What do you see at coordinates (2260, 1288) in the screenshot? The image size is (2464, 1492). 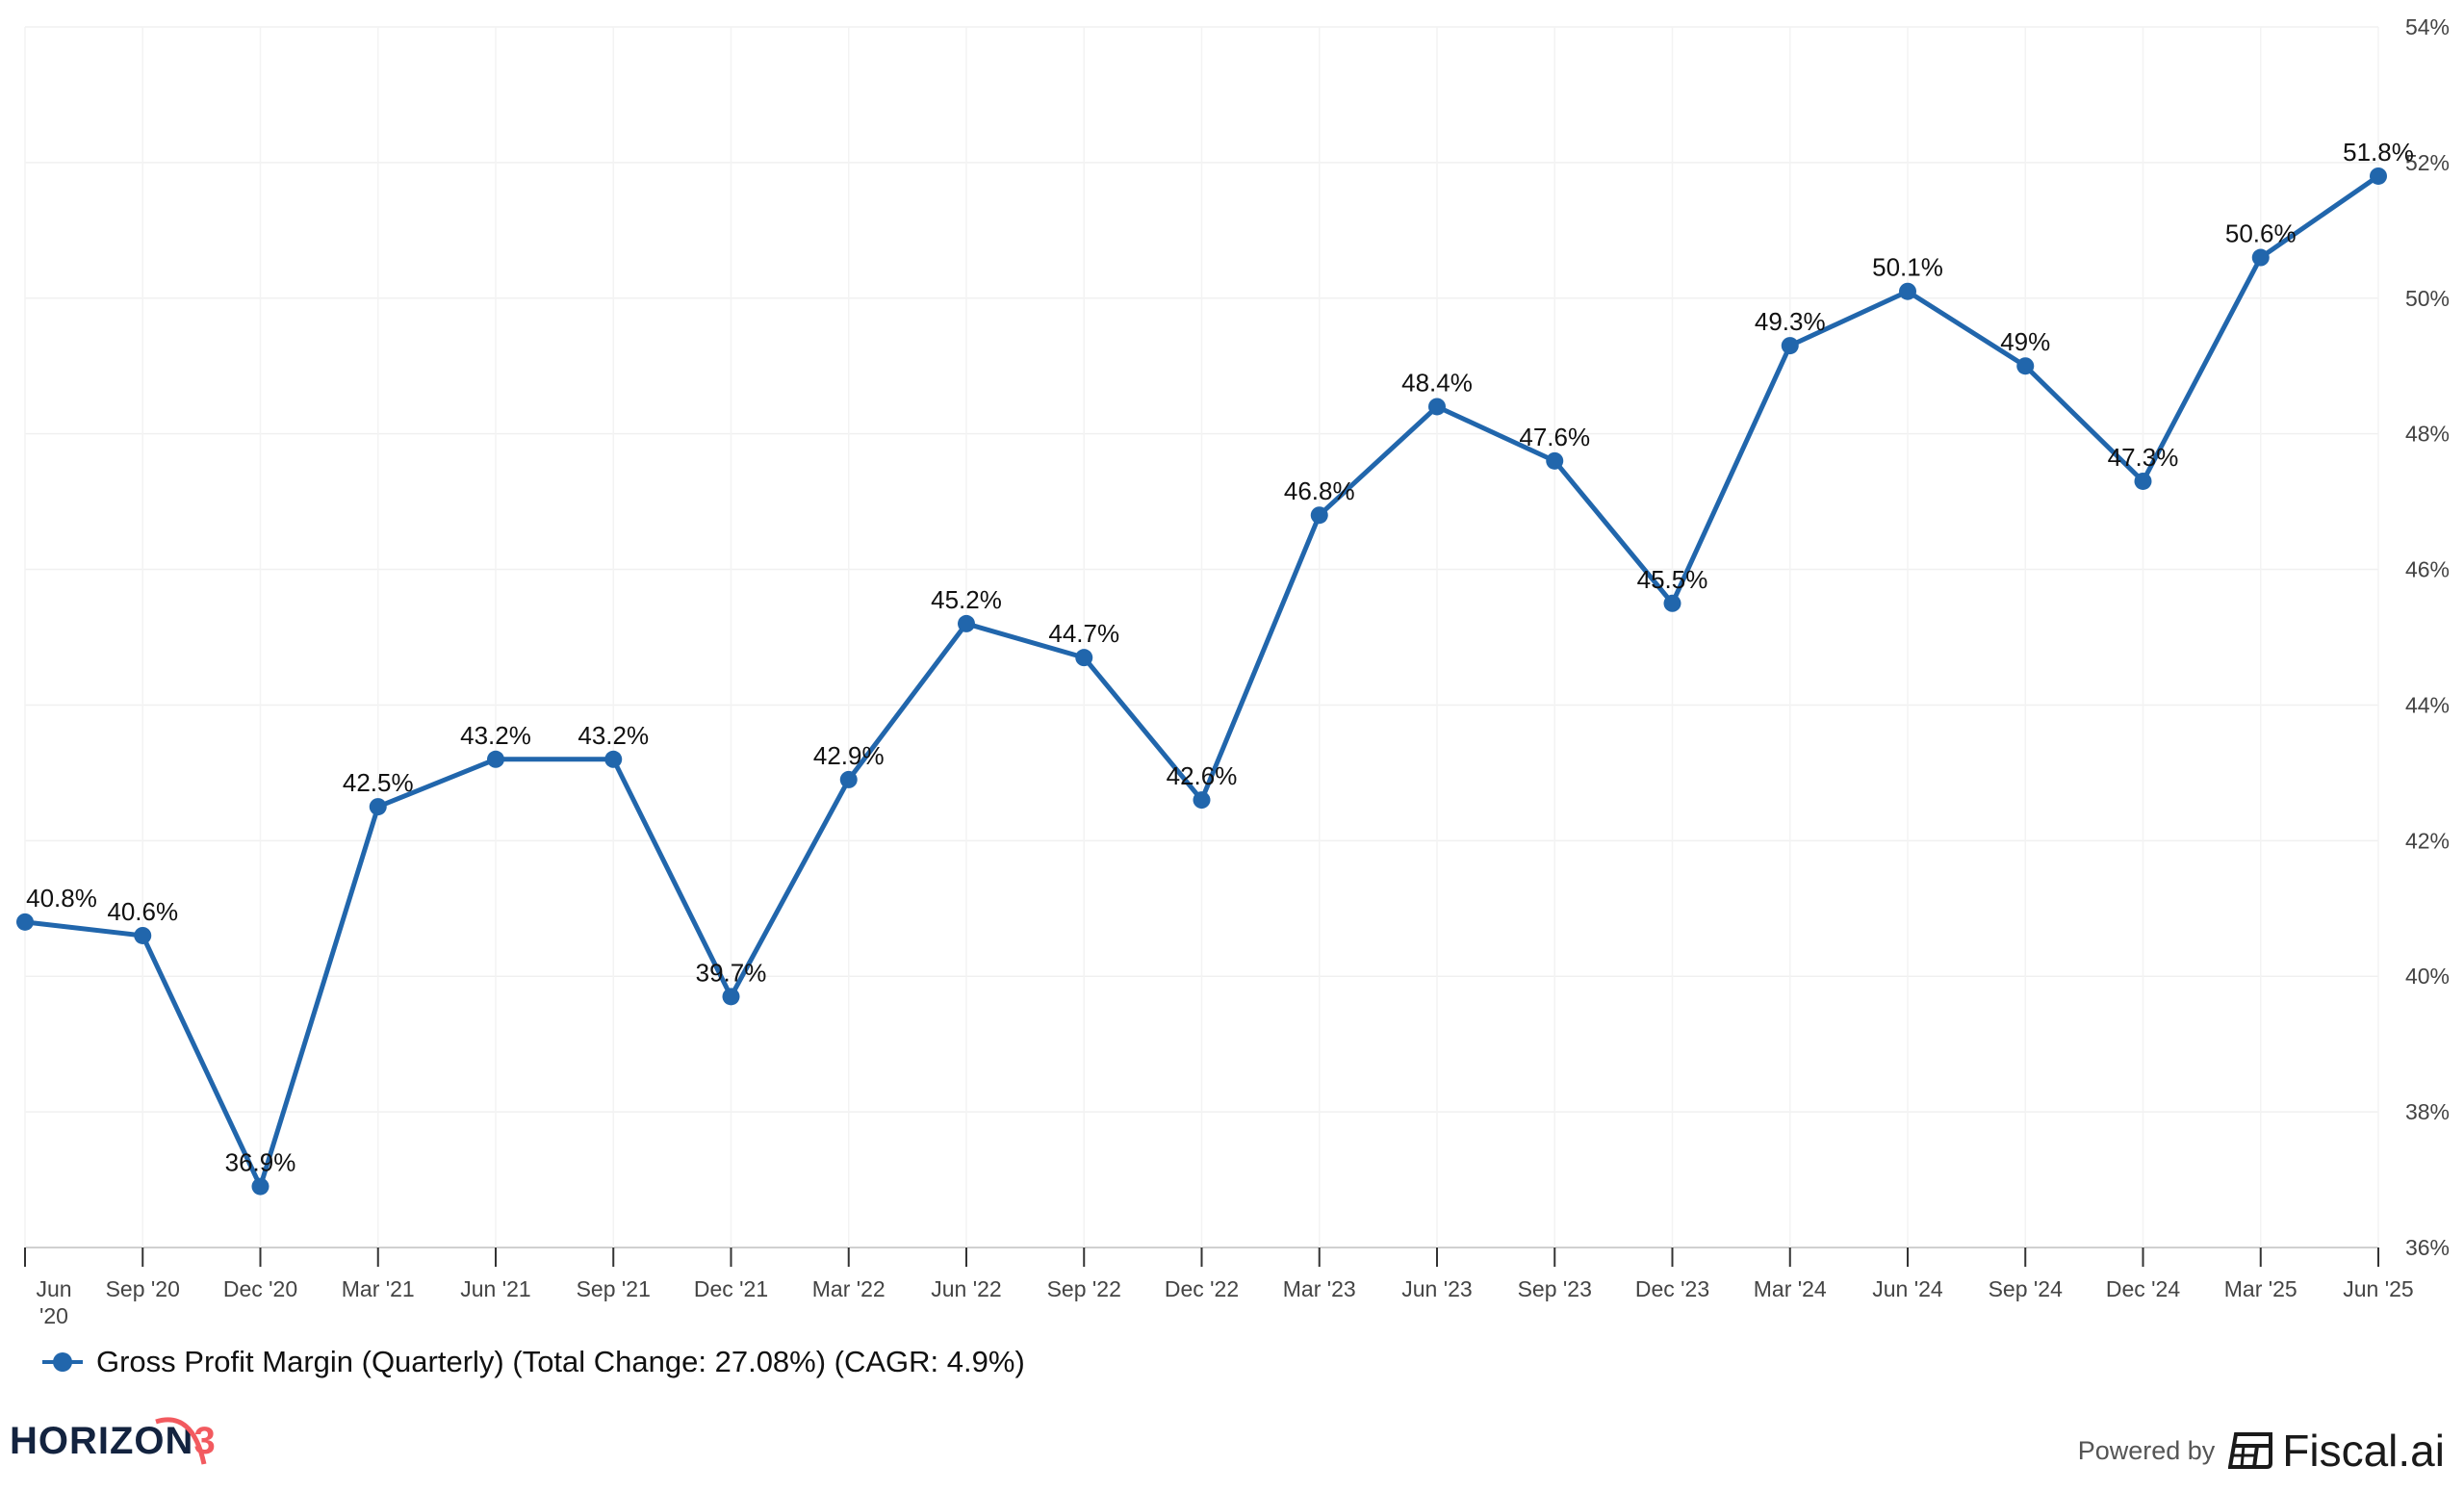 I see `x-tick-label: Mar '25` at bounding box center [2260, 1288].